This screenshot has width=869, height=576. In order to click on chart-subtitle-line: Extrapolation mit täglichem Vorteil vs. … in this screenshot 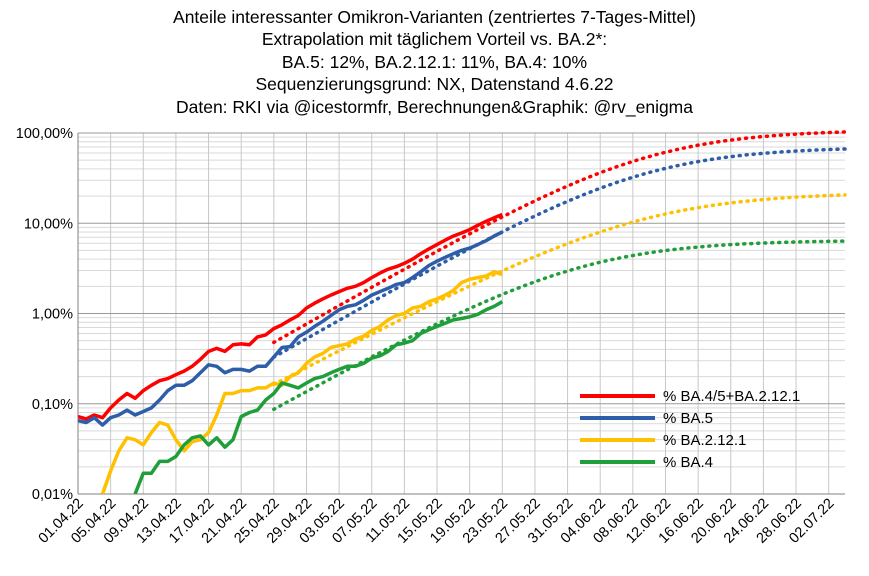, I will do `click(434, 39)`.